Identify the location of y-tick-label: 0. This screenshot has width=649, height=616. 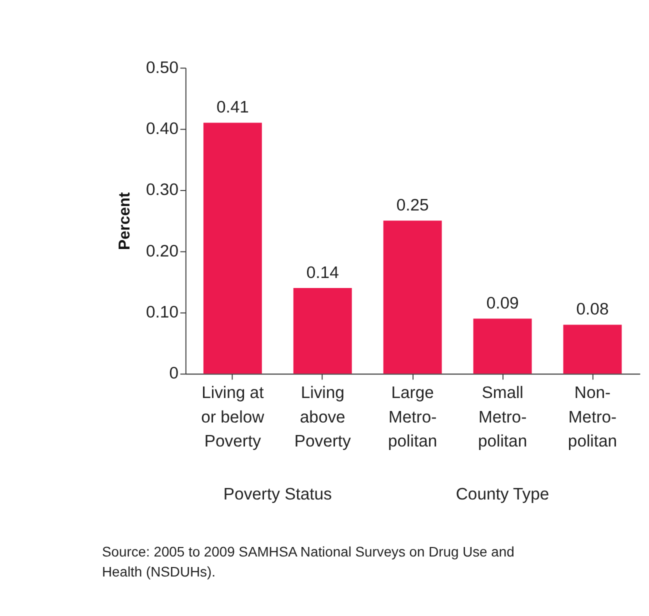
(173, 373).